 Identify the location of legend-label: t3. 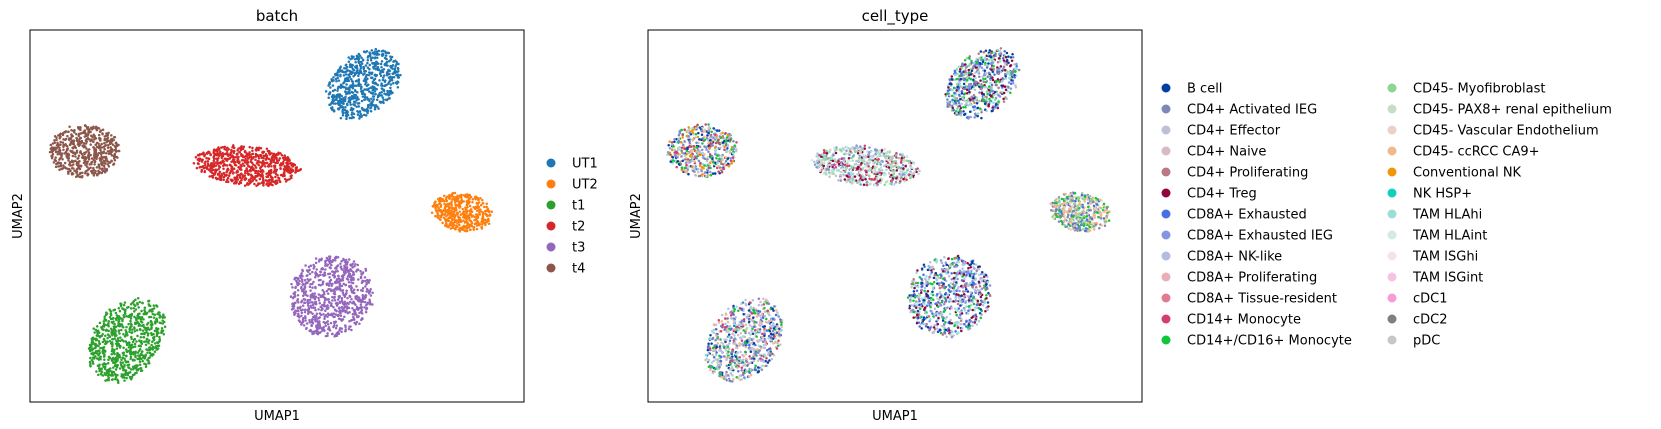
(578, 248).